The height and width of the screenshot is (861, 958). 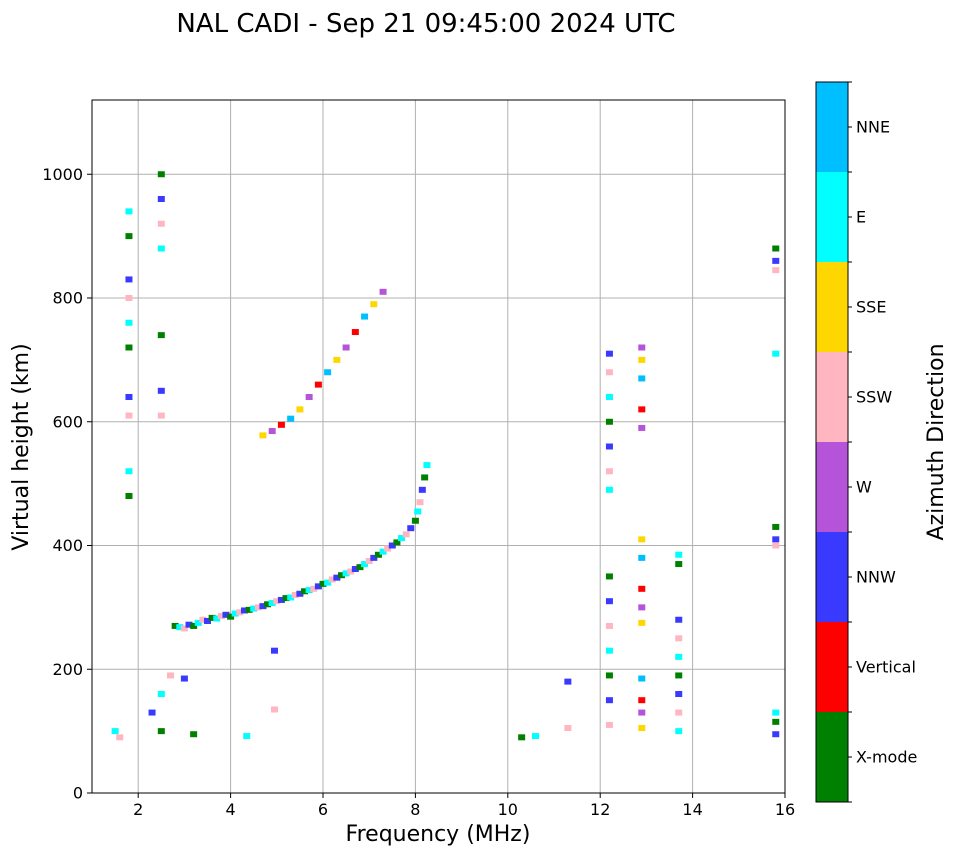 What do you see at coordinates (876, 577) in the screenshot?
I see `colorbar-tick-label: NNW` at bounding box center [876, 577].